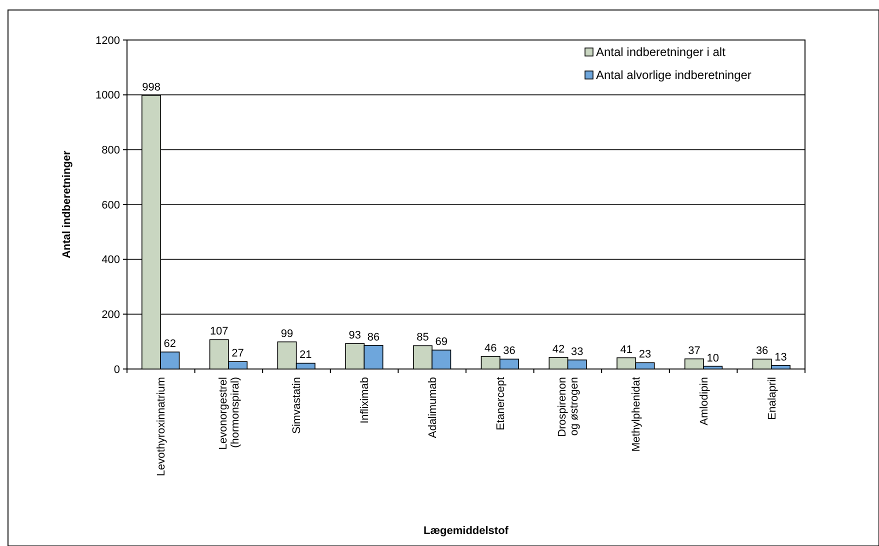 The height and width of the screenshot is (546, 879). Describe the element at coordinates (645, 354) in the screenshot. I see `data-label: 23` at that location.